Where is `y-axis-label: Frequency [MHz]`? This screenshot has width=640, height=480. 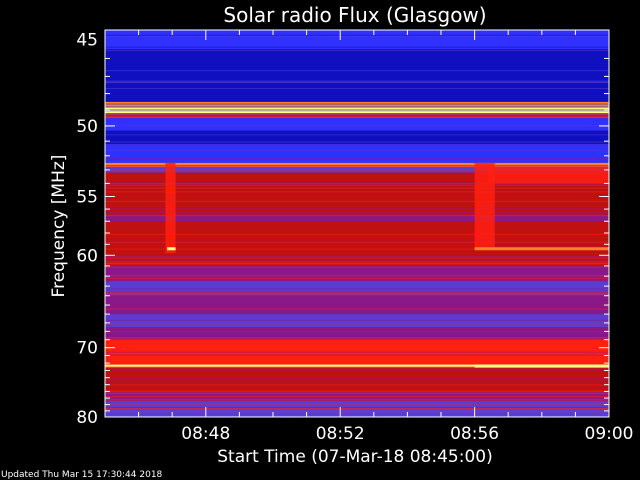
y-axis-label: Frequency [MHz] is located at coordinates (59, 226).